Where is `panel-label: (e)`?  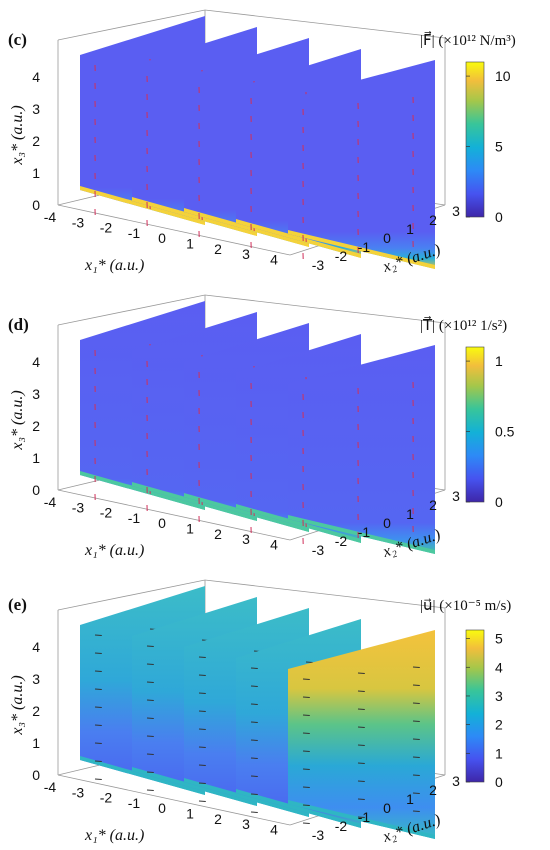 panel-label: (e) is located at coordinates (17, 604).